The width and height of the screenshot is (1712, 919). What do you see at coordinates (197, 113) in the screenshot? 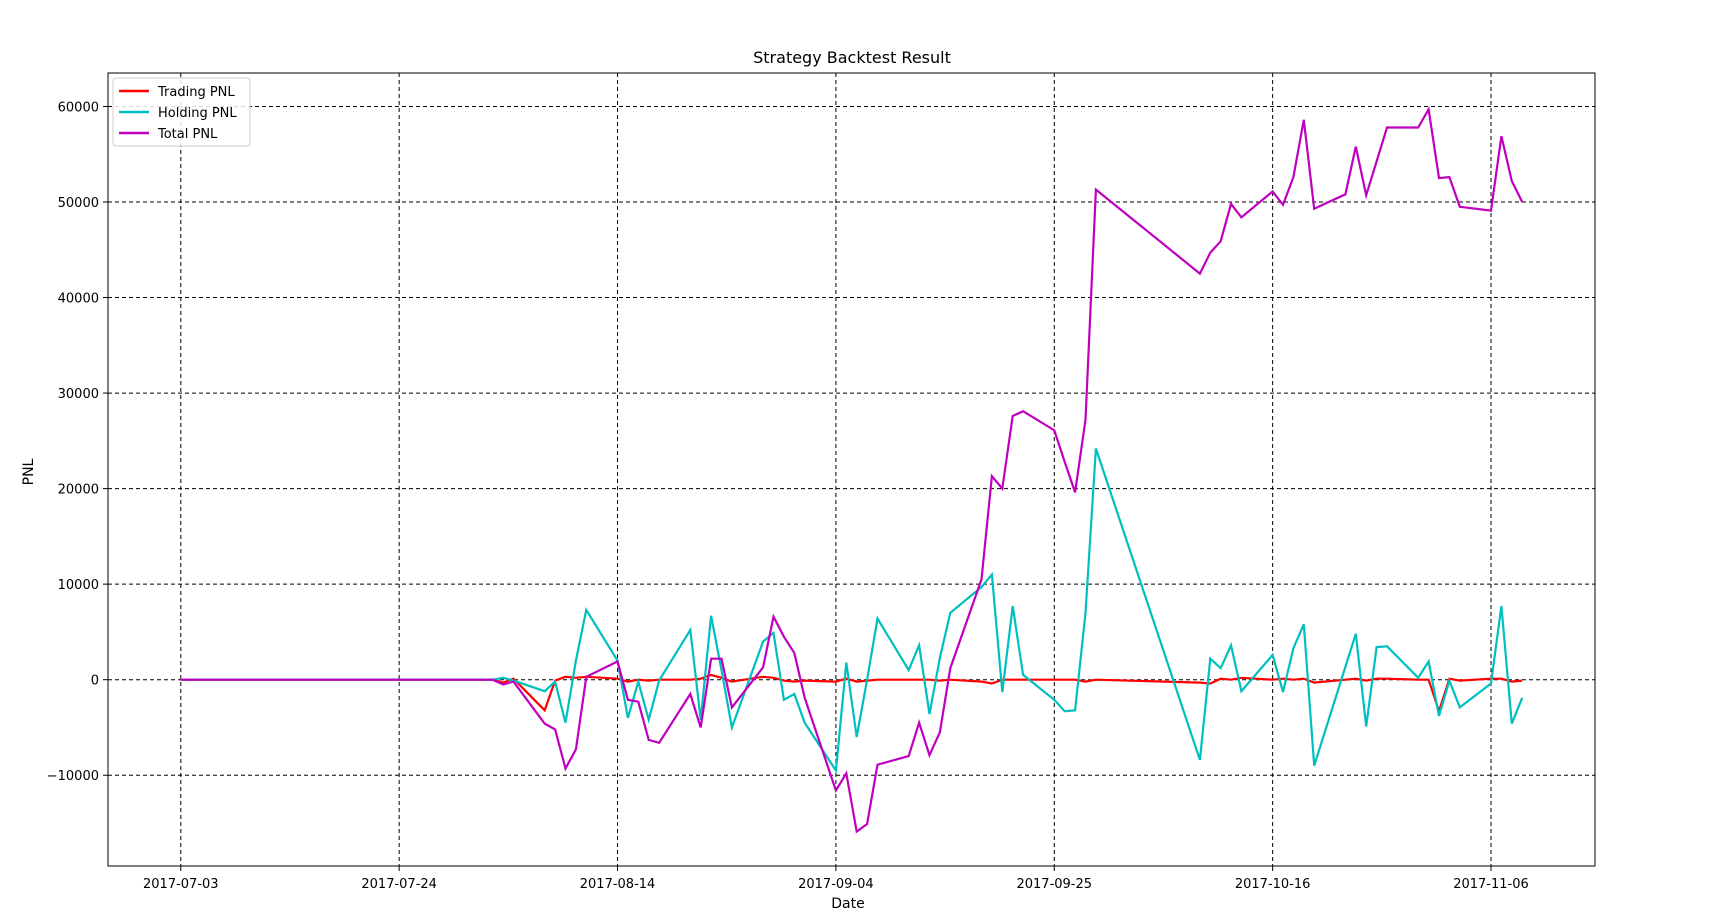
I see `legend-label-holding-pnl: Holding PNL` at bounding box center [197, 113].